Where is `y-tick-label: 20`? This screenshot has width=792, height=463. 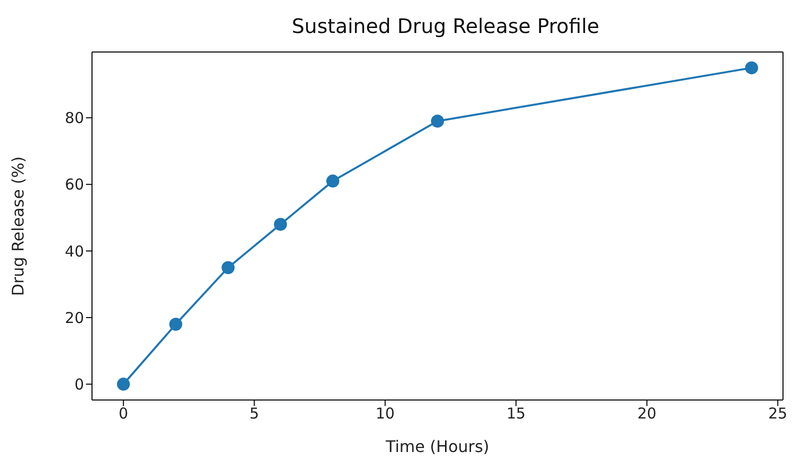 y-tick-label: 20 is located at coordinates (74, 317).